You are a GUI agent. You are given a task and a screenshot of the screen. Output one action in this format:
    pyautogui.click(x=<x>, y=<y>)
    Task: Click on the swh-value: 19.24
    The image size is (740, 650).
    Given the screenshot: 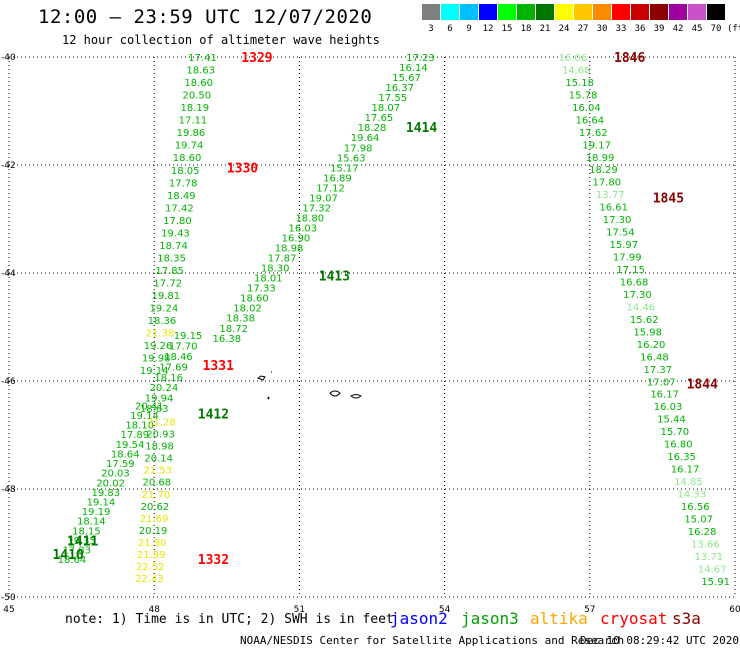 What is the action you would take?
    pyautogui.click(x=164, y=309)
    